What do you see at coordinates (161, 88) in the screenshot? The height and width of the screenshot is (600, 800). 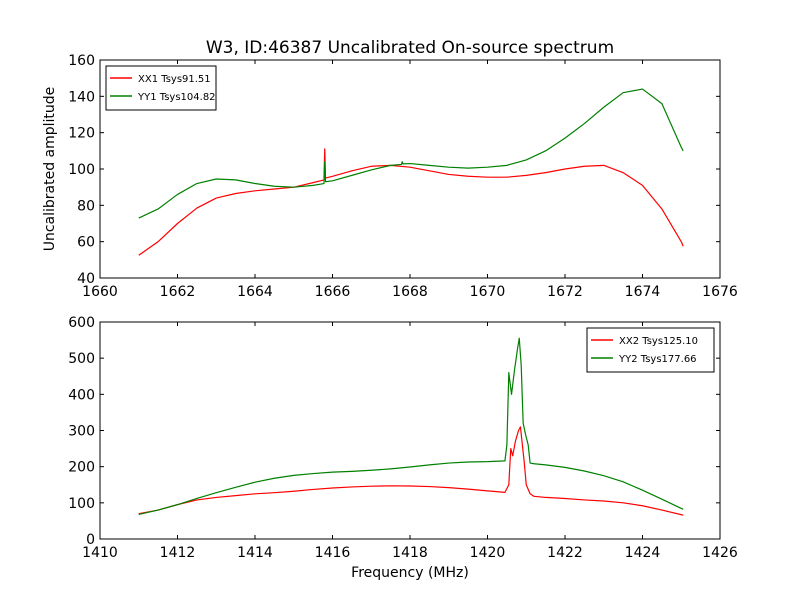 I see `top-legend-box` at bounding box center [161, 88].